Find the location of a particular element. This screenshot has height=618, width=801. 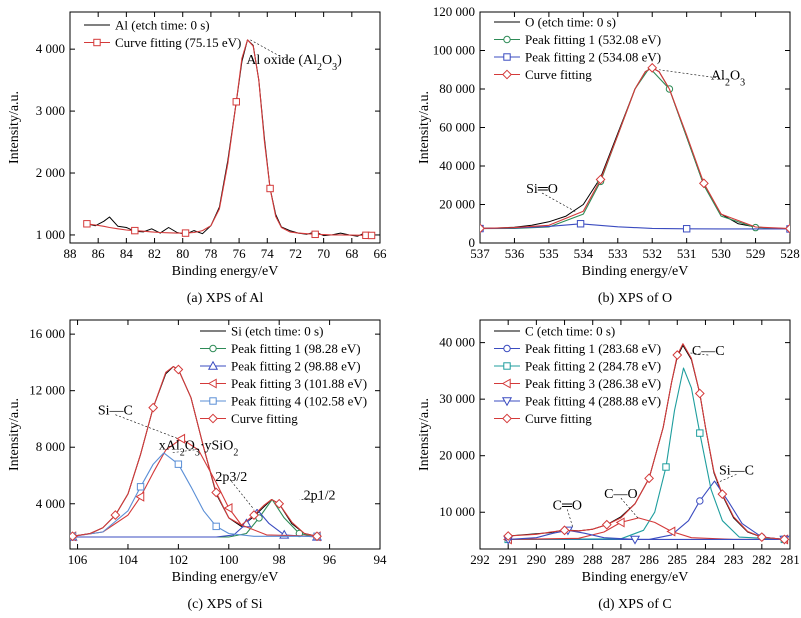

legend-entry: O (etch time: 0 s) is located at coordinates (555, 22).